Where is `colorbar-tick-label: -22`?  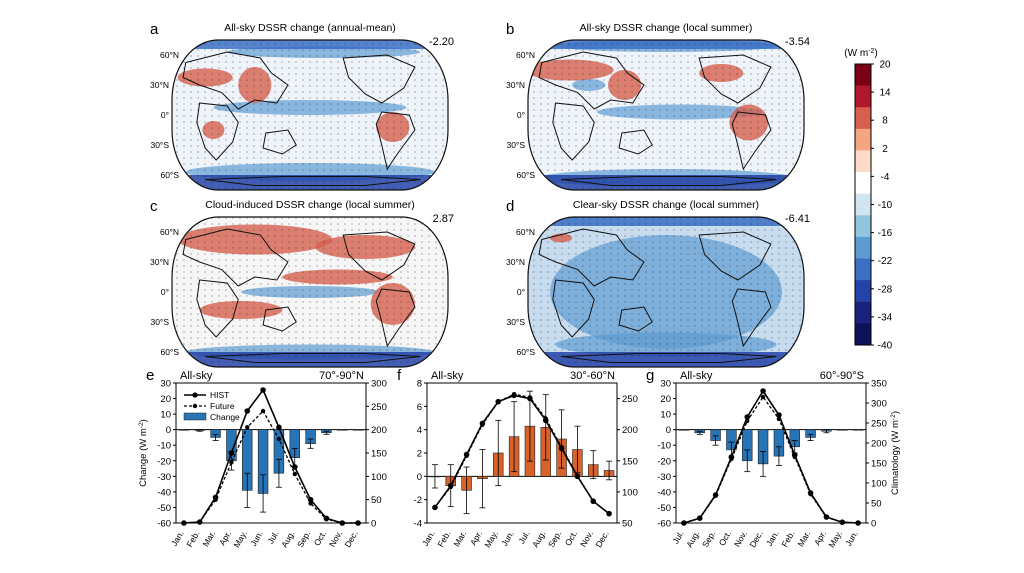 colorbar-tick-label: -22 is located at coordinates (885, 261).